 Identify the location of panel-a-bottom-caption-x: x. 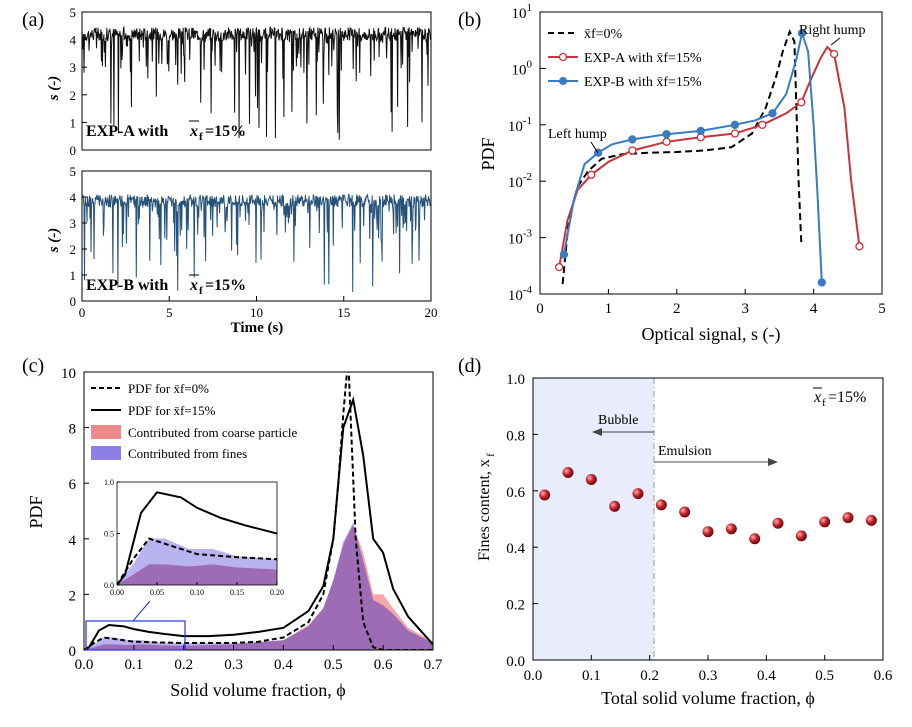
(193, 285).